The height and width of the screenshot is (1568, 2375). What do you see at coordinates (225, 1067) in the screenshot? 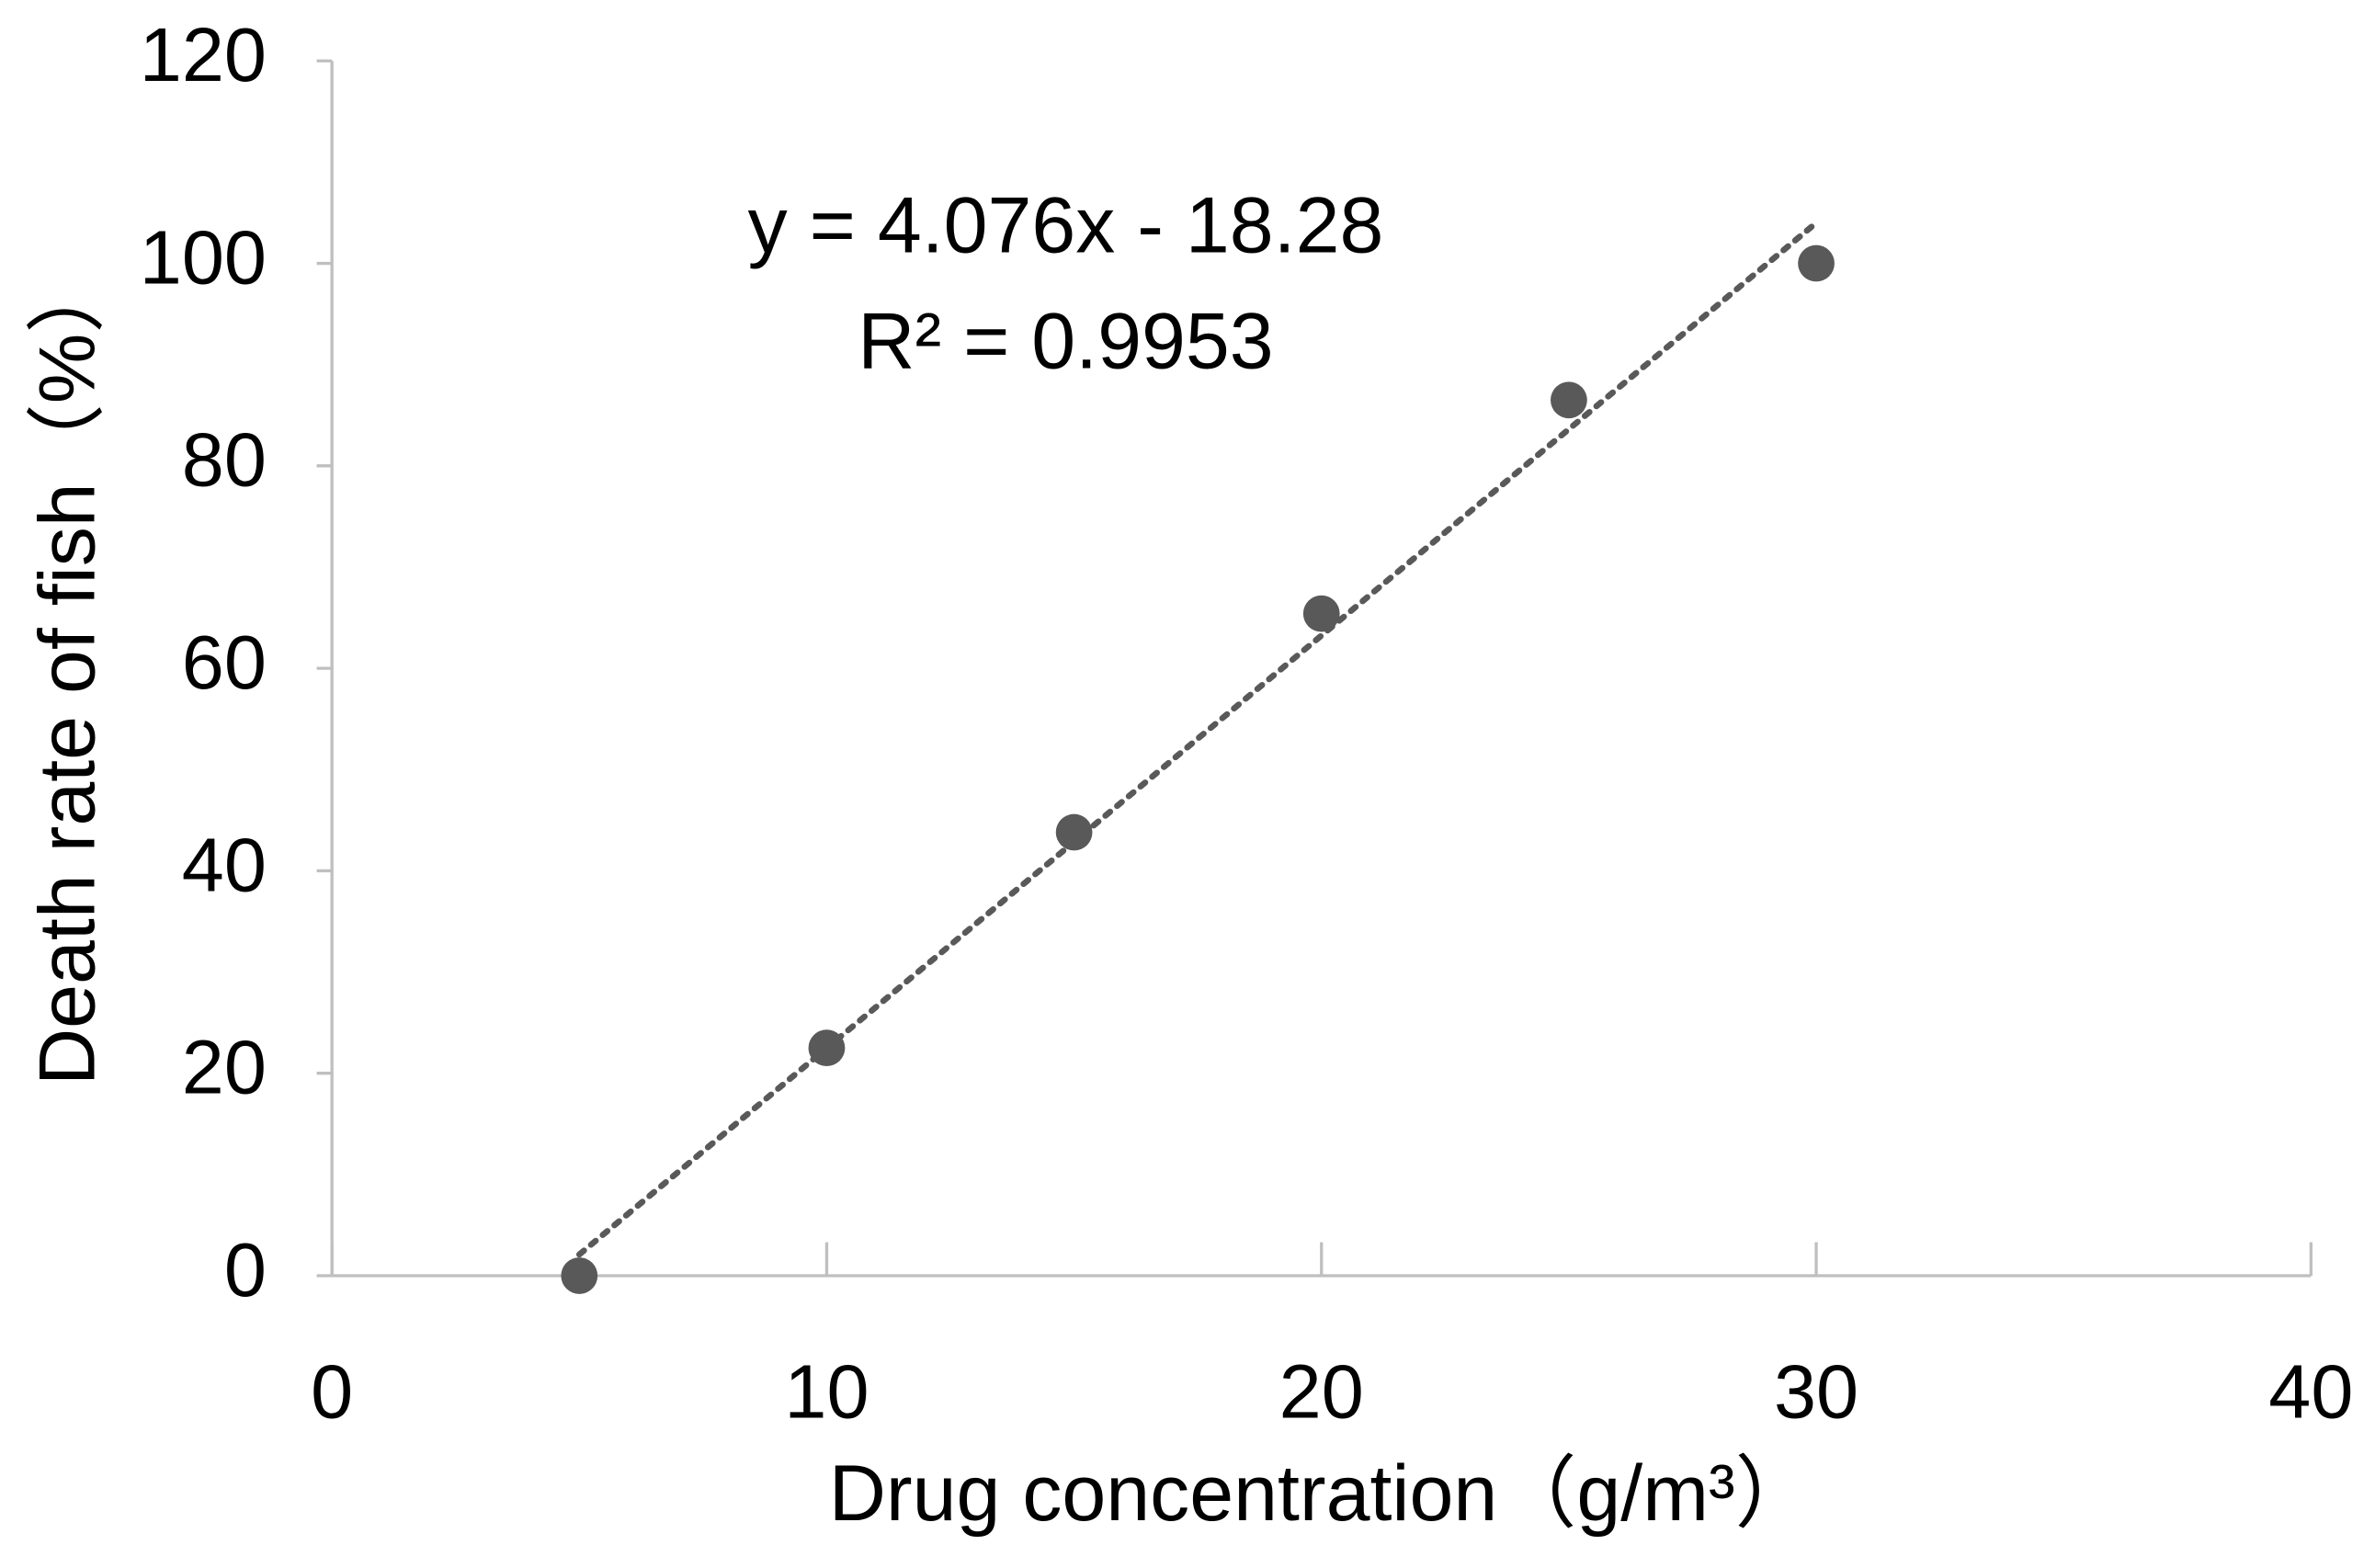
I see `y-tick-label: 20` at bounding box center [225, 1067].